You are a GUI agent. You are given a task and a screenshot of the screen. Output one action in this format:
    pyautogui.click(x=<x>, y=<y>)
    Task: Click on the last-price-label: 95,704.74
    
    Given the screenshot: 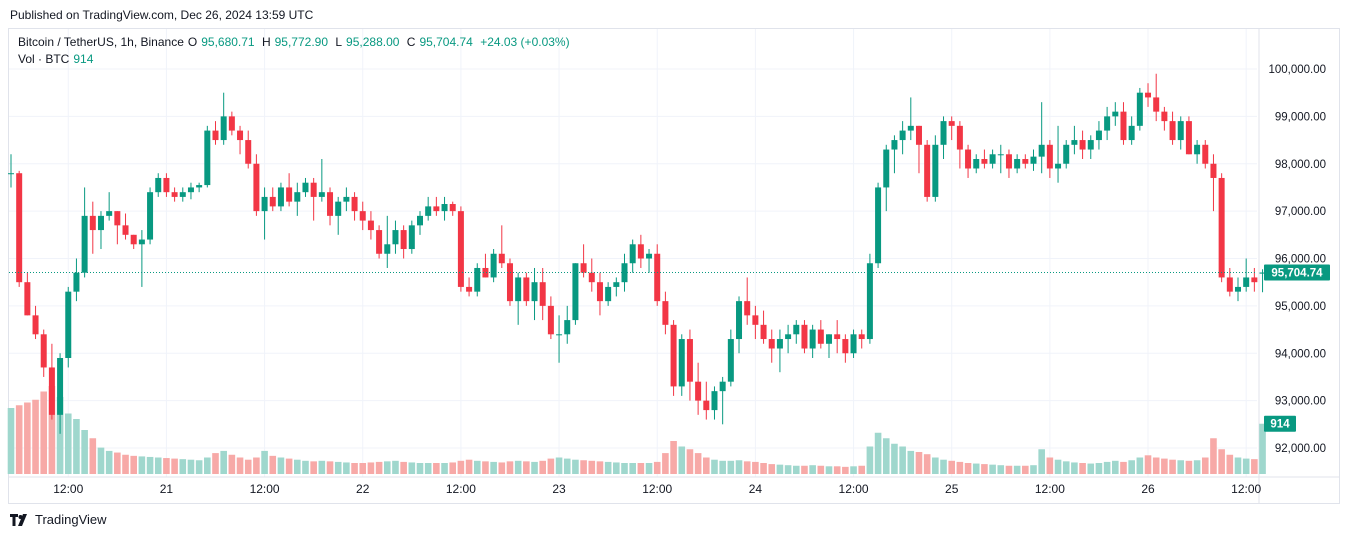 What is the action you would take?
    pyautogui.click(x=1297, y=273)
    